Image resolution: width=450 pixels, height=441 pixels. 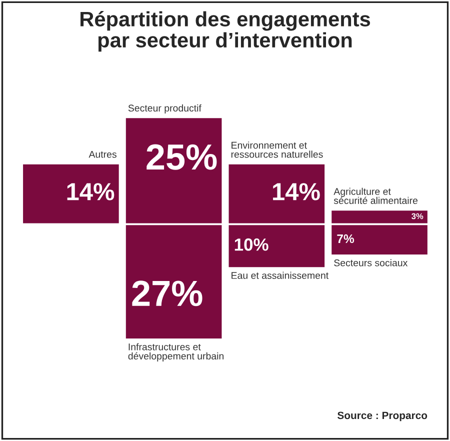 I want to click on category-label: Autres, so click(x=102, y=154).